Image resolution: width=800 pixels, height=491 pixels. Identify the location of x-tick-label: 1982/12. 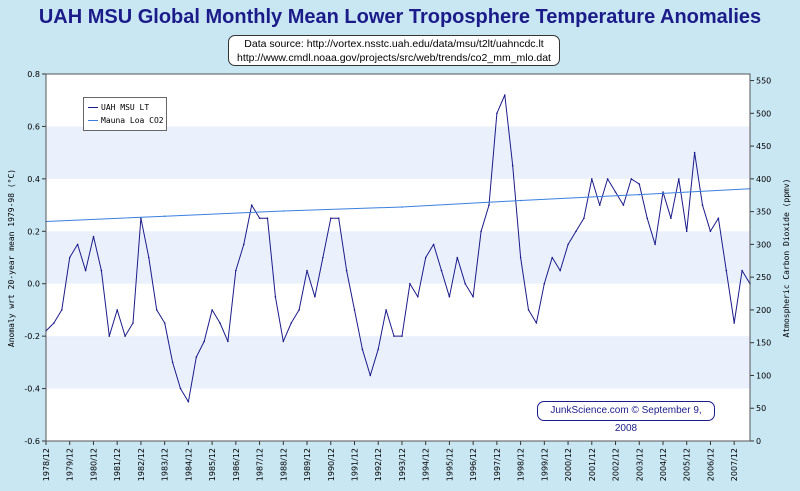
(141, 464).